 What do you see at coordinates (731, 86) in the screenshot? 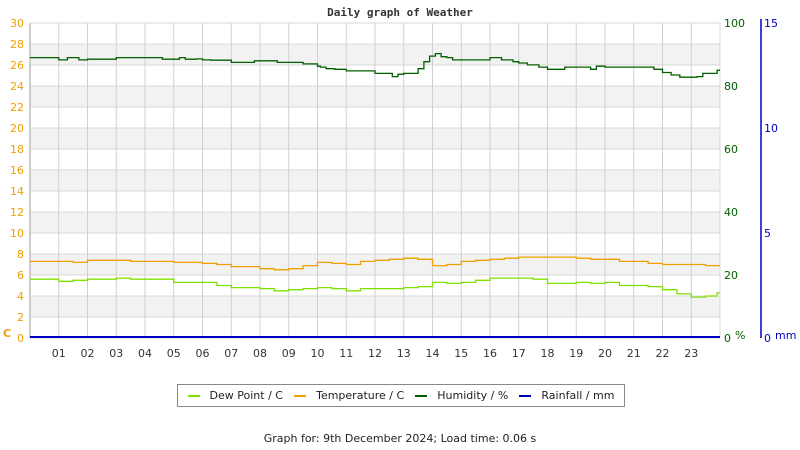
I see `svg-text: 80` at bounding box center [731, 86].